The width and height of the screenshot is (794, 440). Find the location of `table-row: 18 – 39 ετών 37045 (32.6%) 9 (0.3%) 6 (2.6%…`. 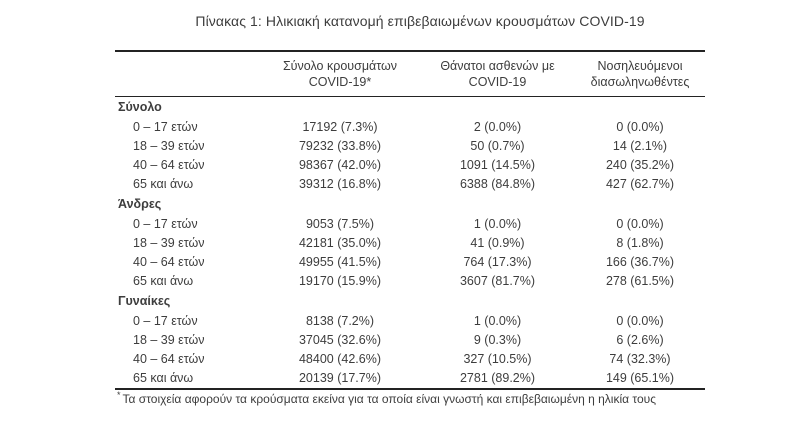

table-row: 18 – 39 ετών 37045 (32.6%) 9 (0.3%) 6 (2.6%… is located at coordinates (410, 340).